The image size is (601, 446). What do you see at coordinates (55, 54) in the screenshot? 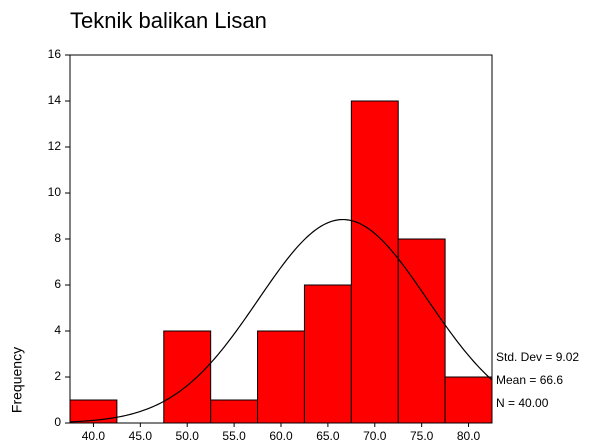
I see `y-tick-label: 16` at bounding box center [55, 54].